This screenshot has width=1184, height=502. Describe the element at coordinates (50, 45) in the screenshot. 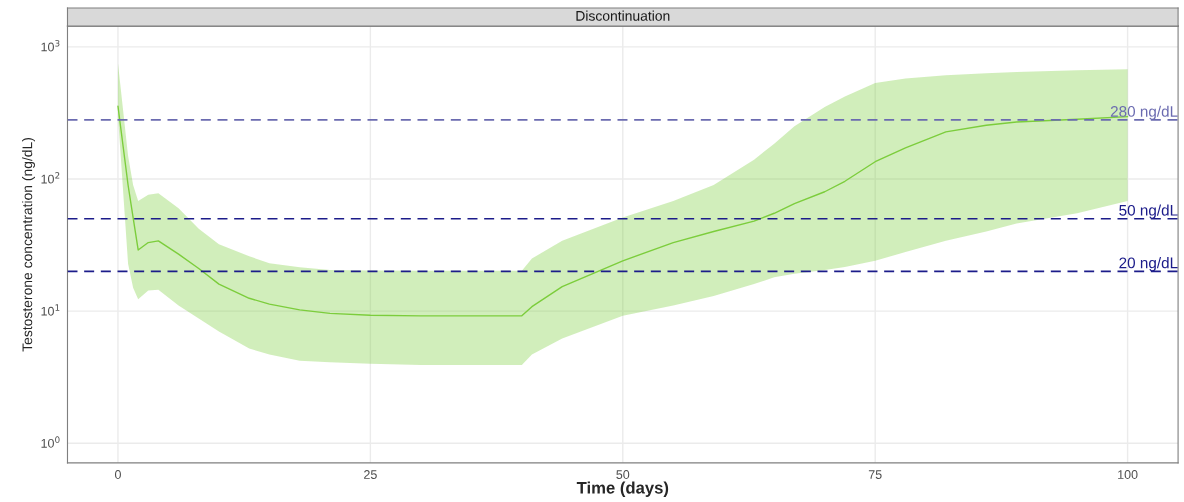

I see `y-tick-label: 10$^{3}$` at that location.